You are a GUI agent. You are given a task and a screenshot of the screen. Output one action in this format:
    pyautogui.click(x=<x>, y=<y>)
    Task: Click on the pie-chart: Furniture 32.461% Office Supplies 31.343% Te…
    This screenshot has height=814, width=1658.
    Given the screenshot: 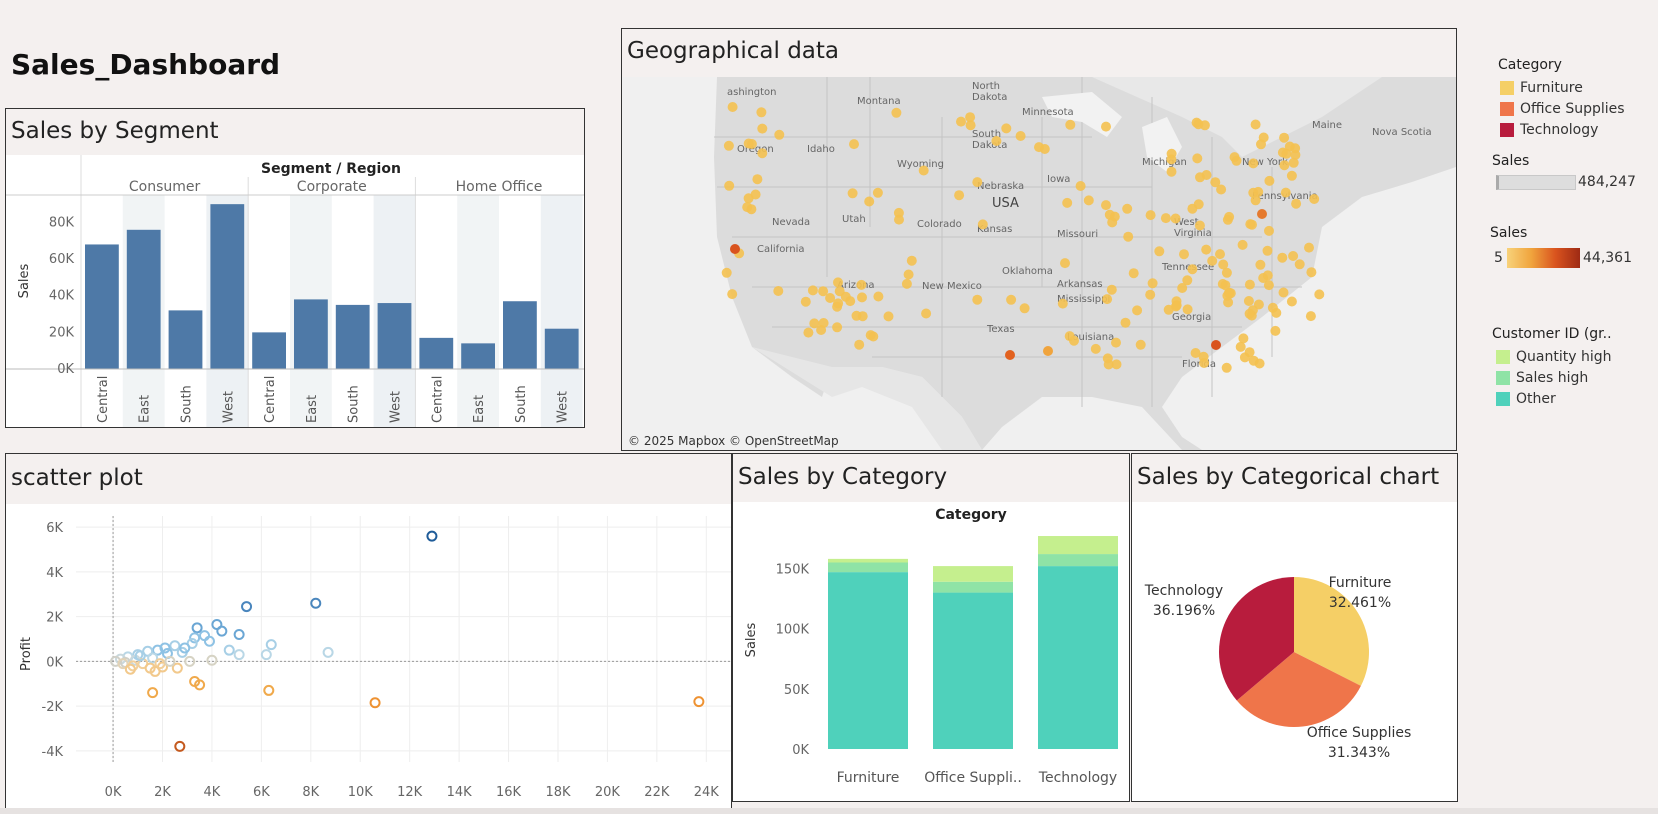 What is the action you would take?
    pyautogui.click(x=1294, y=651)
    